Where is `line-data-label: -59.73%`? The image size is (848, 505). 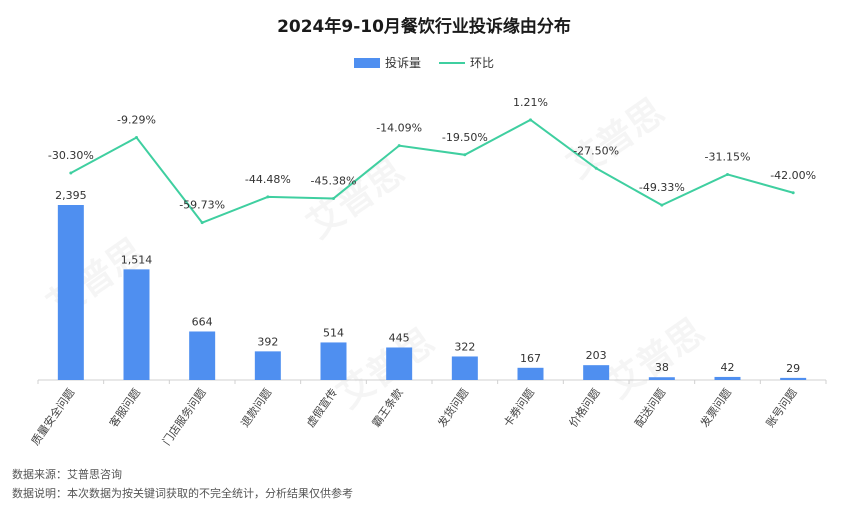 line-data-label: -59.73% is located at coordinates (202, 205).